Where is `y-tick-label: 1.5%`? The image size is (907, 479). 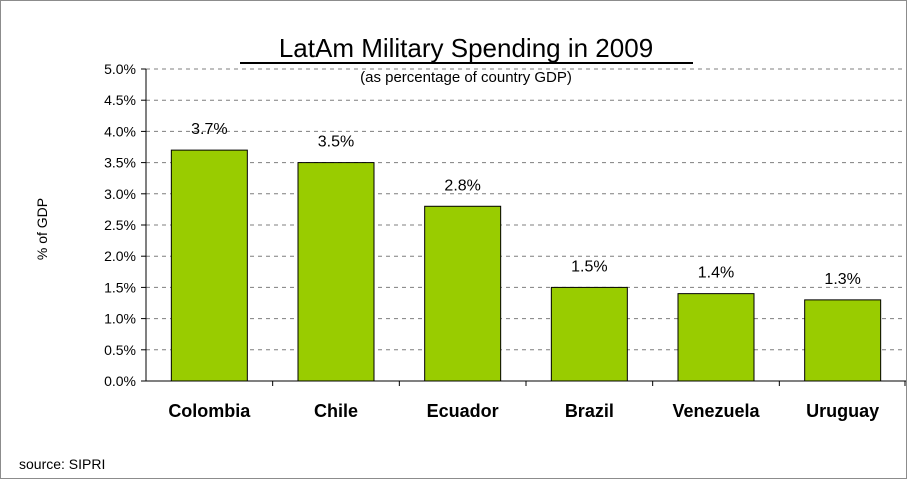 y-tick-label: 1.5% is located at coordinates (120, 287).